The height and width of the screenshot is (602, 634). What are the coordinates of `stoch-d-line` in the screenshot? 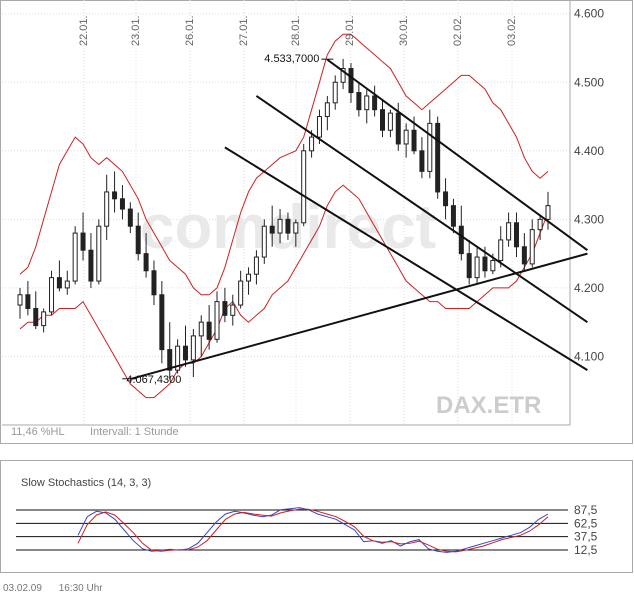 It's located at (313, 530).